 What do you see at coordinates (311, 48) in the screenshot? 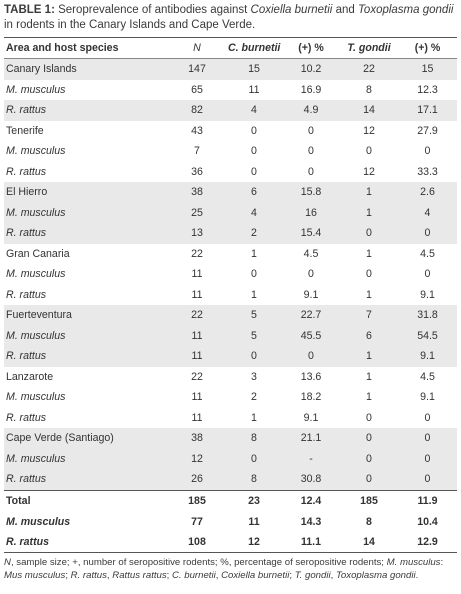
I see `col-header-cb-pct: (+) %` at bounding box center [311, 48].